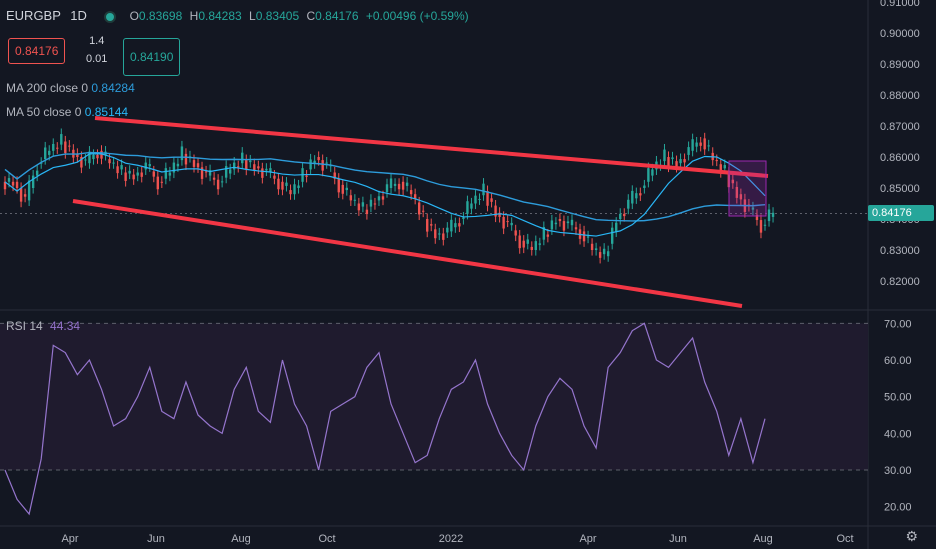 The image size is (936, 549). I want to click on ma50-value: 0.85144, so click(106, 112).